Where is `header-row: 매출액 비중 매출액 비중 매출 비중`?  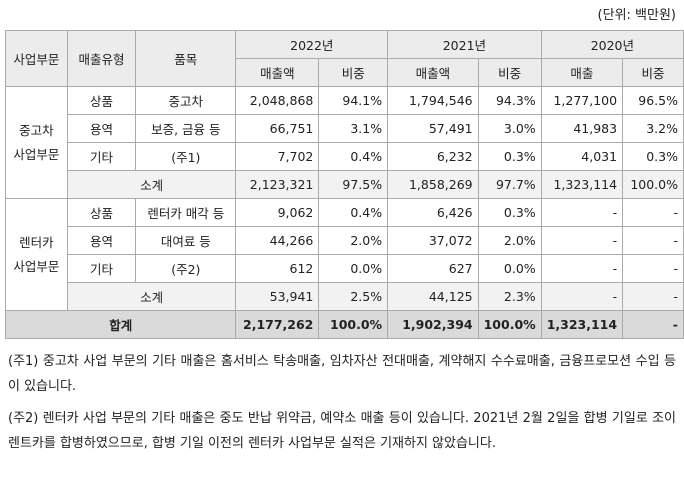 header-row: 매출액 비중 매출액 비중 매출 비중 is located at coordinates (345, 72).